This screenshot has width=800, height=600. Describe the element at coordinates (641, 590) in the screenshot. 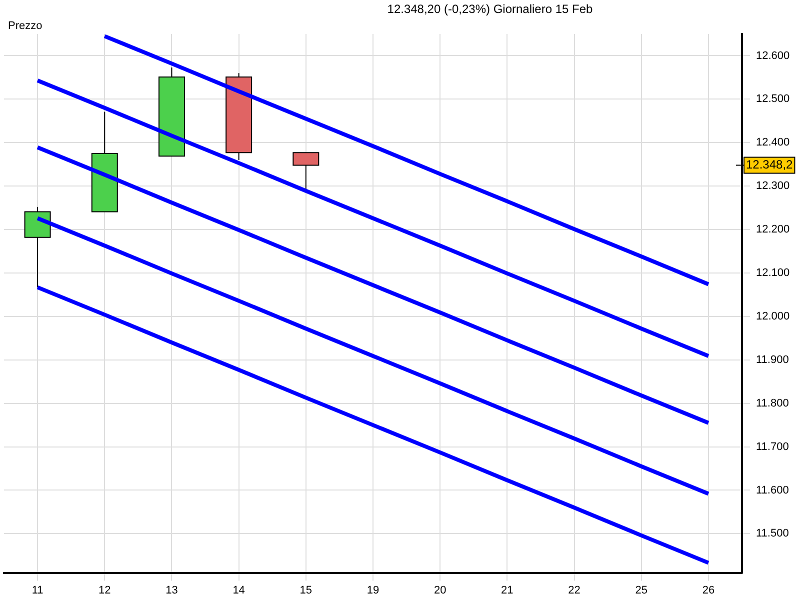

I see `x-tick-label: 25` at that location.